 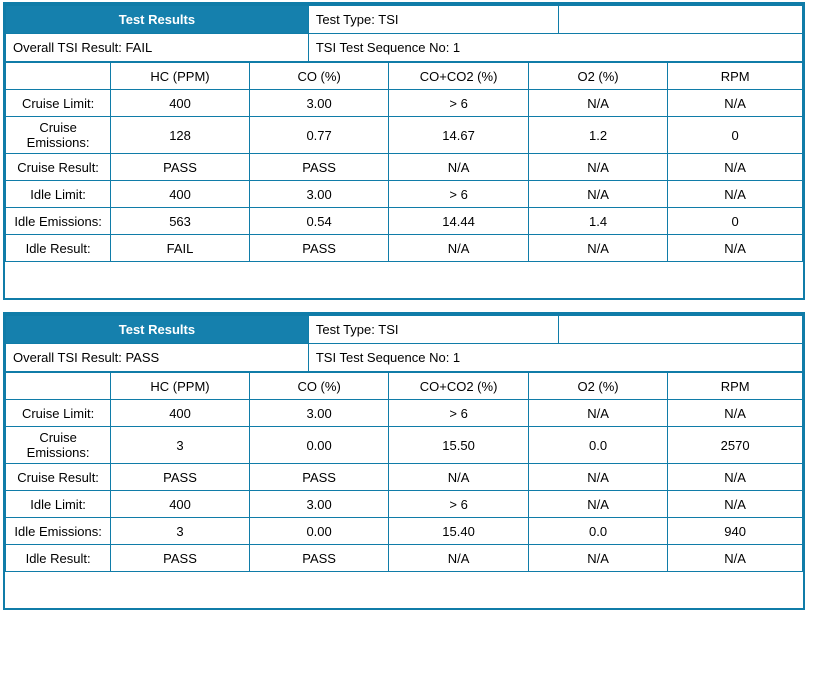 What do you see at coordinates (180, 221) in the screenshot?
I see `cell-value: 563` at bounding box center [180, 221].